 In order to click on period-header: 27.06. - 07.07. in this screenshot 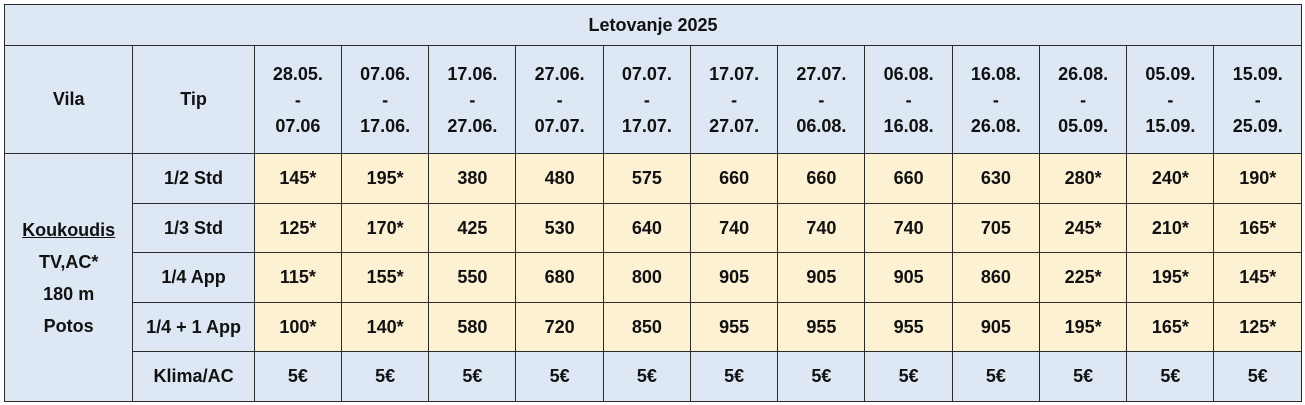, I will do `click(559, 100)`.